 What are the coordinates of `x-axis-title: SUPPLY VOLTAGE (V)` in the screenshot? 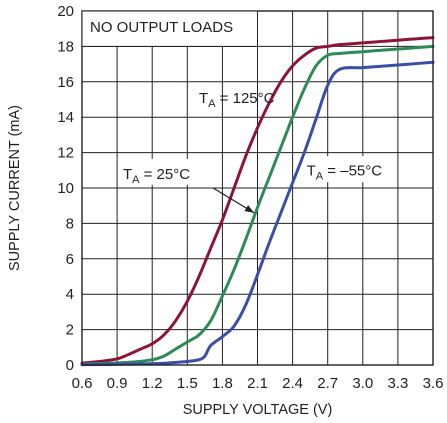 It's located at (258, 410).